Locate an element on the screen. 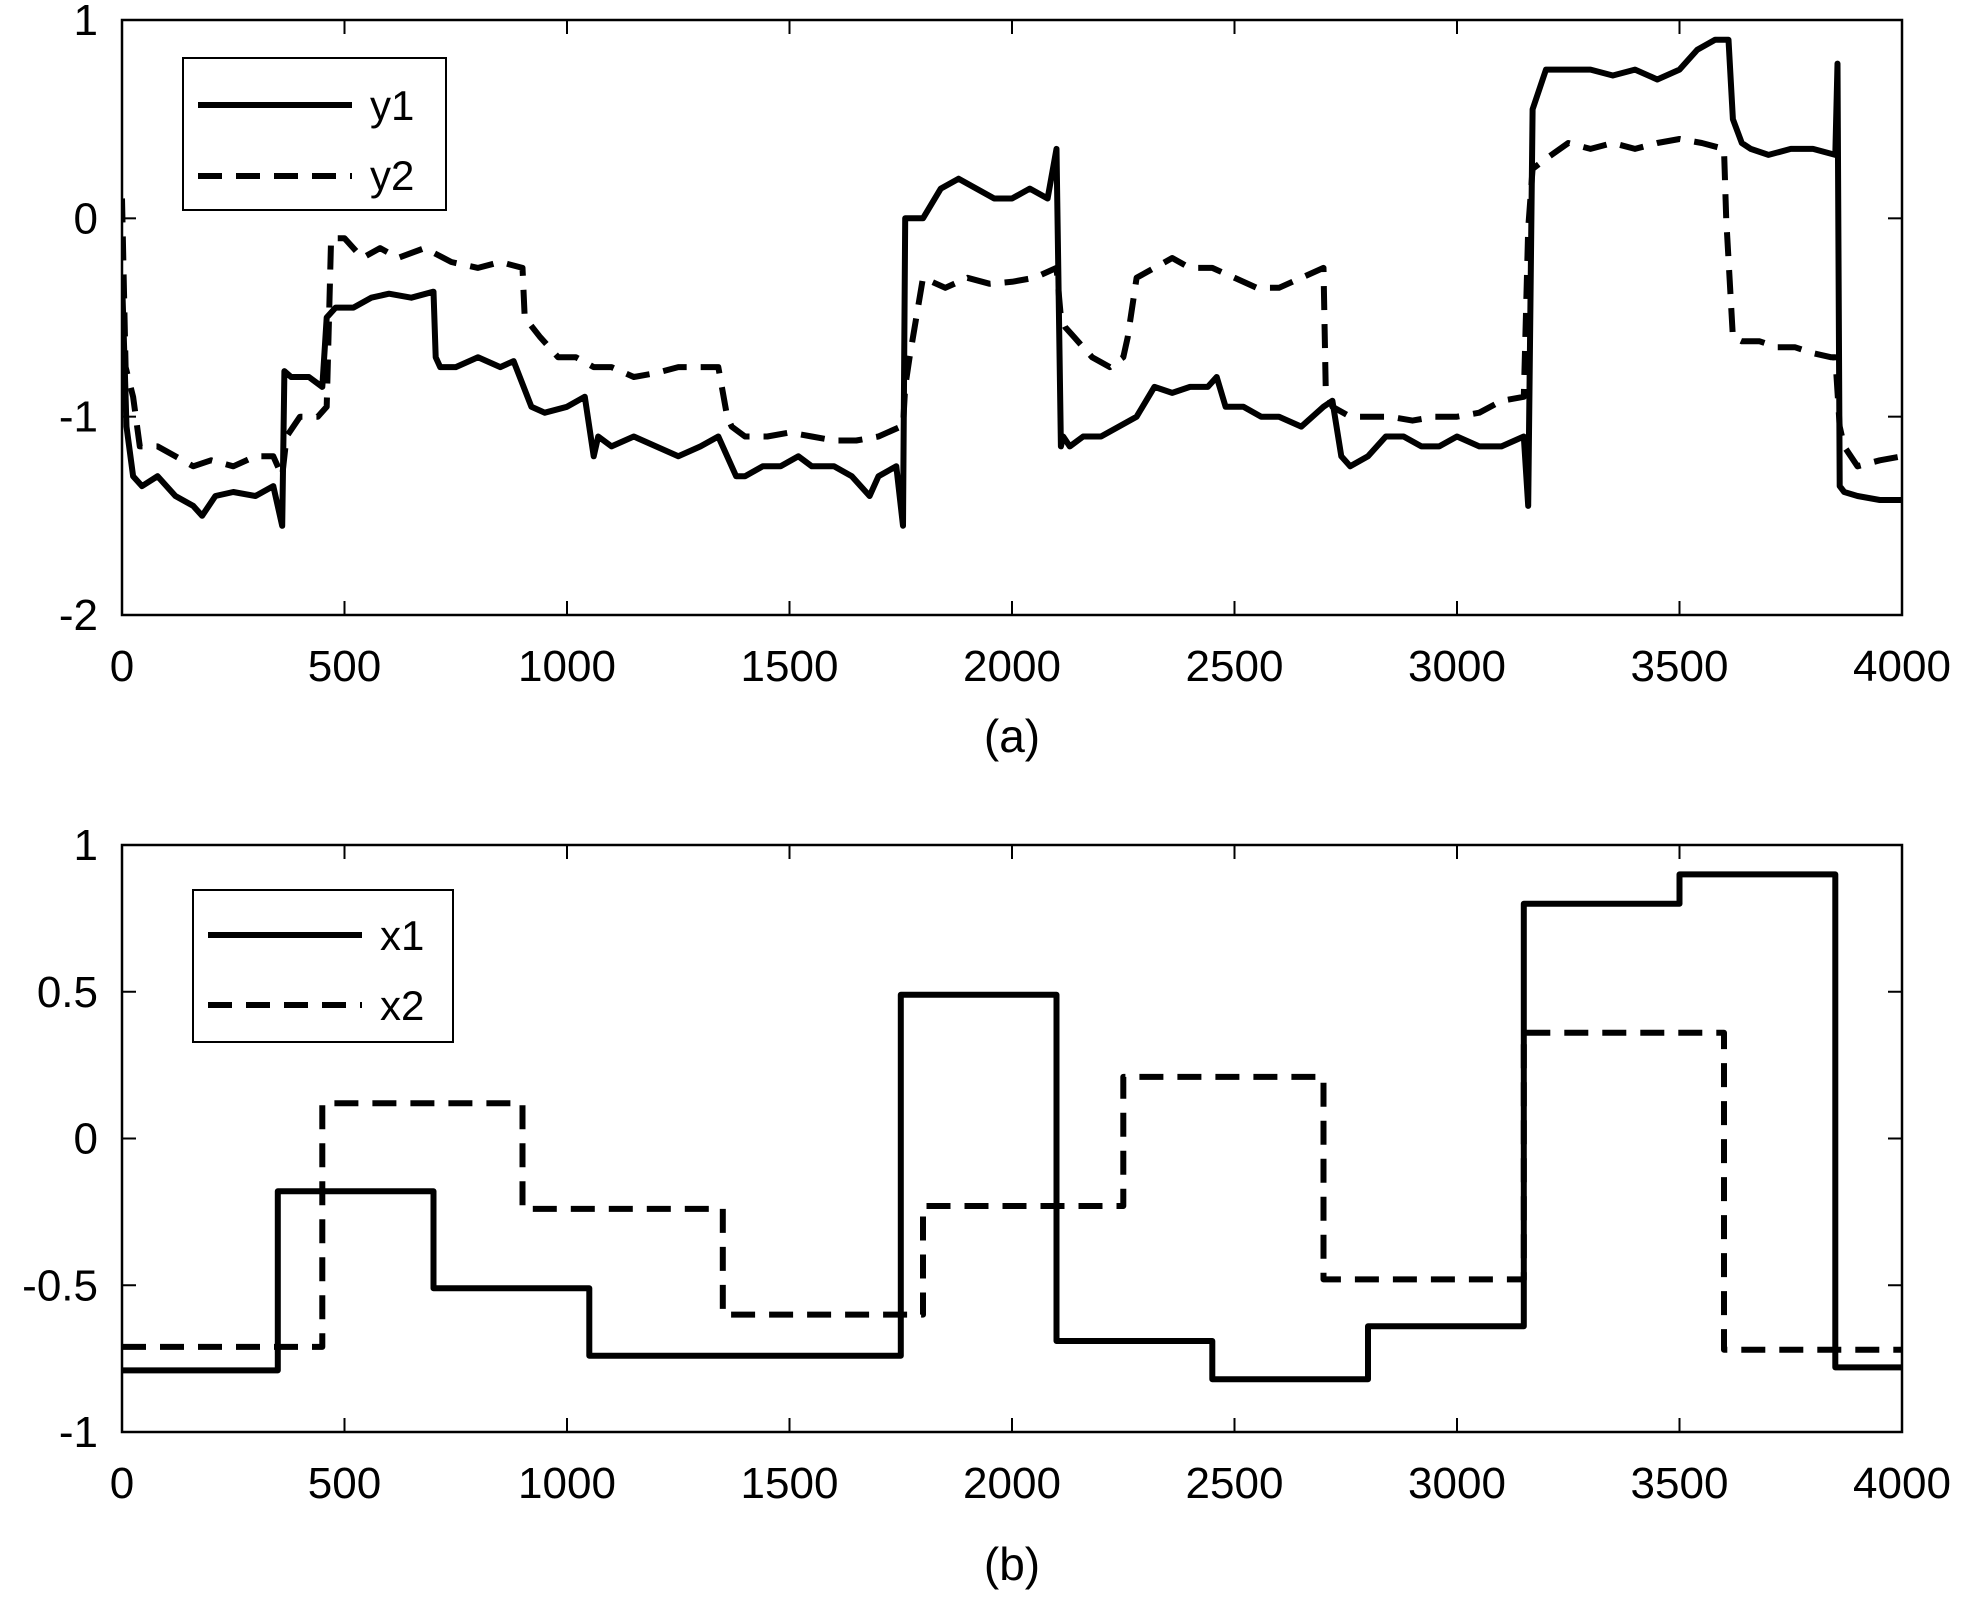 This screenshot has height=1603, width=1964. panel-b-y-tick-label: 1 is located at coordinates (86, 845).